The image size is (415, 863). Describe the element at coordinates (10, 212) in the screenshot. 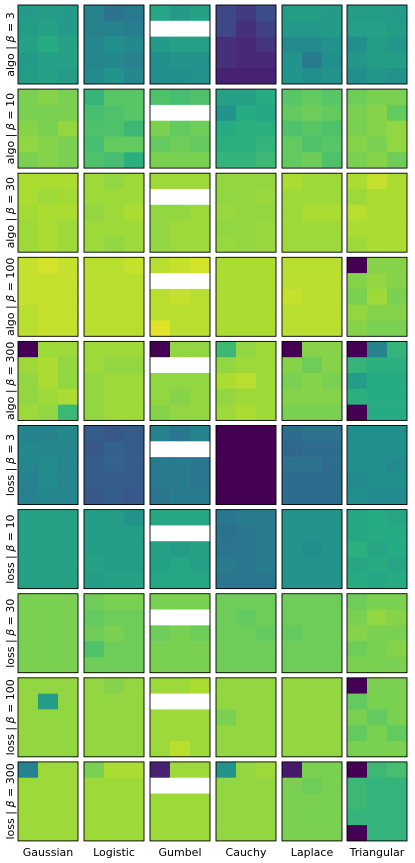

I see `row-label: algo | β = 30` at that location.